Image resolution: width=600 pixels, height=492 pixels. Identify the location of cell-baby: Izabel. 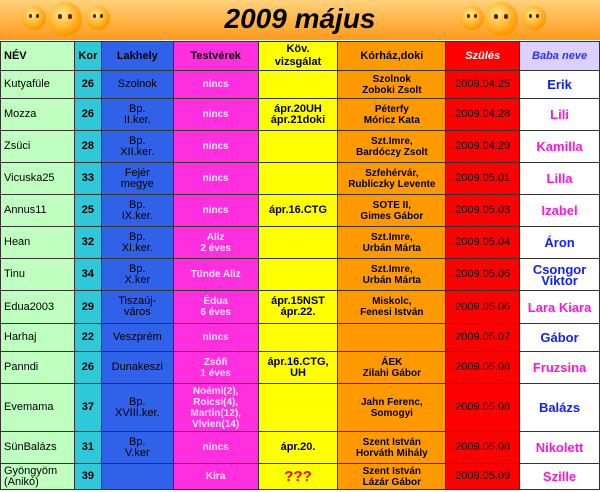
(559, 210).